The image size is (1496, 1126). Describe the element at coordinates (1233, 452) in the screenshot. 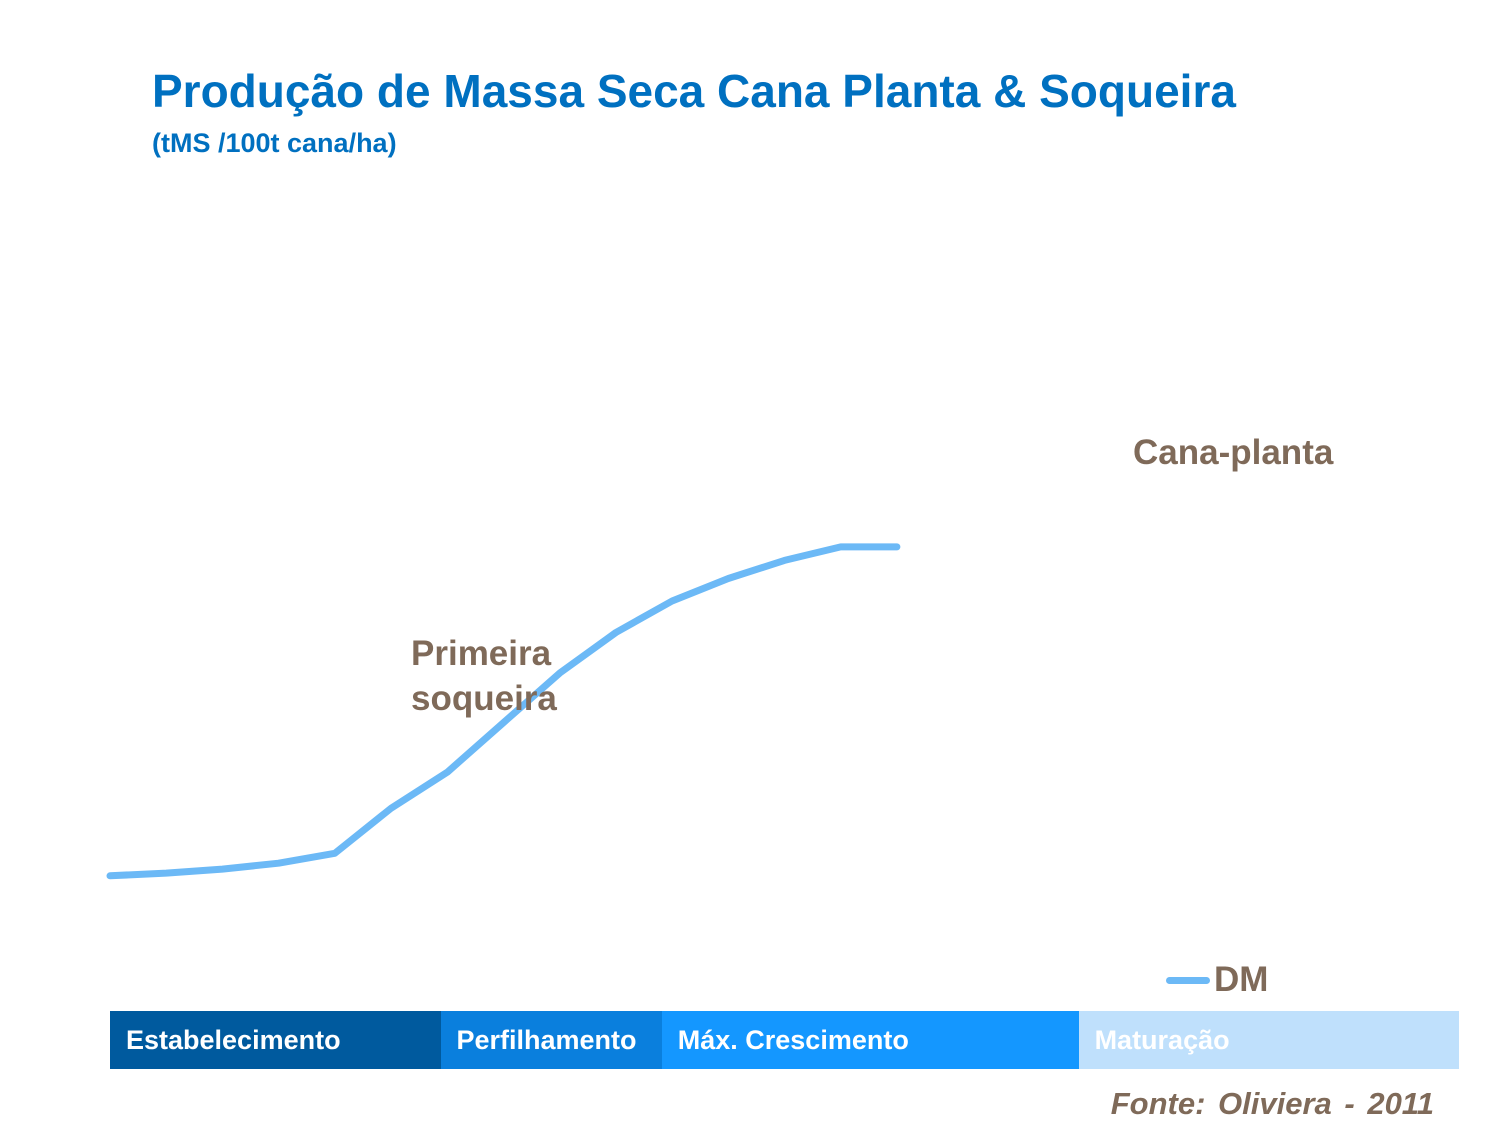

I see `annotation-cana-planta: Cana-planta` at that location.